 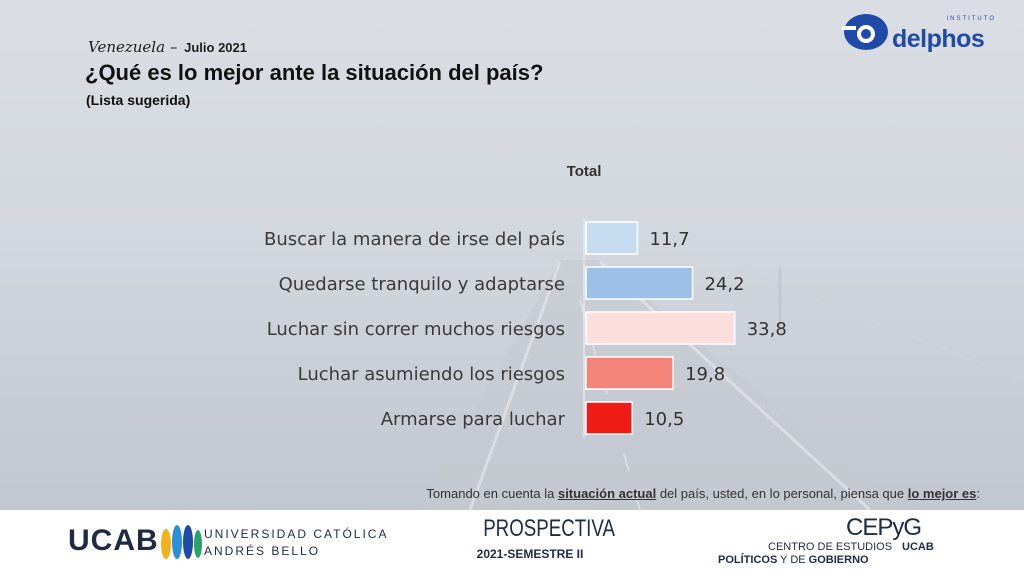 I want to click on value-label-1: 11,7, so click(x=669, y=239).